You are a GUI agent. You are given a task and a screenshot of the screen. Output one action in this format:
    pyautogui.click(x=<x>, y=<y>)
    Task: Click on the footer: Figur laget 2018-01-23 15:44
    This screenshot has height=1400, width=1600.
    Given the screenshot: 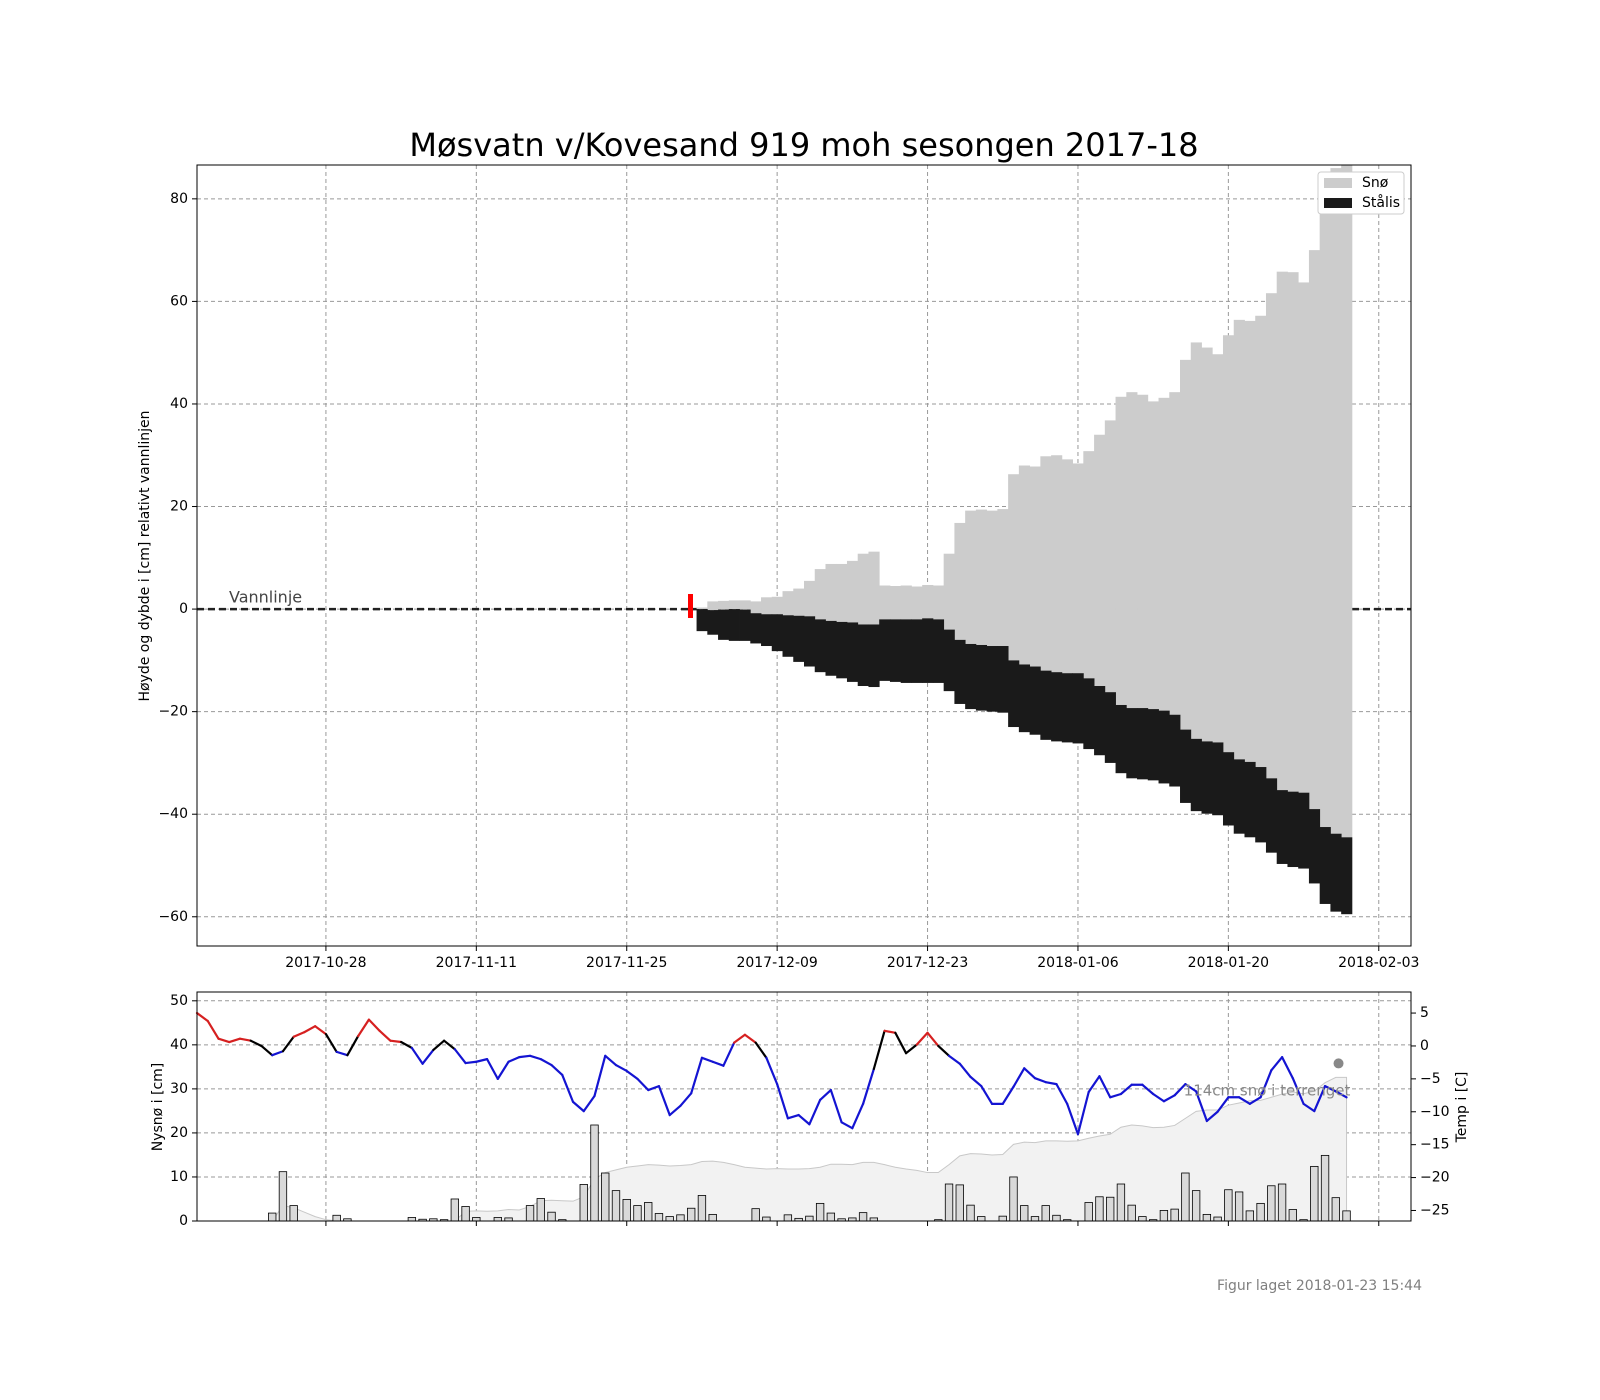 What is the action you would take?
    pyautogui.click(x=1319, y=1286)
    